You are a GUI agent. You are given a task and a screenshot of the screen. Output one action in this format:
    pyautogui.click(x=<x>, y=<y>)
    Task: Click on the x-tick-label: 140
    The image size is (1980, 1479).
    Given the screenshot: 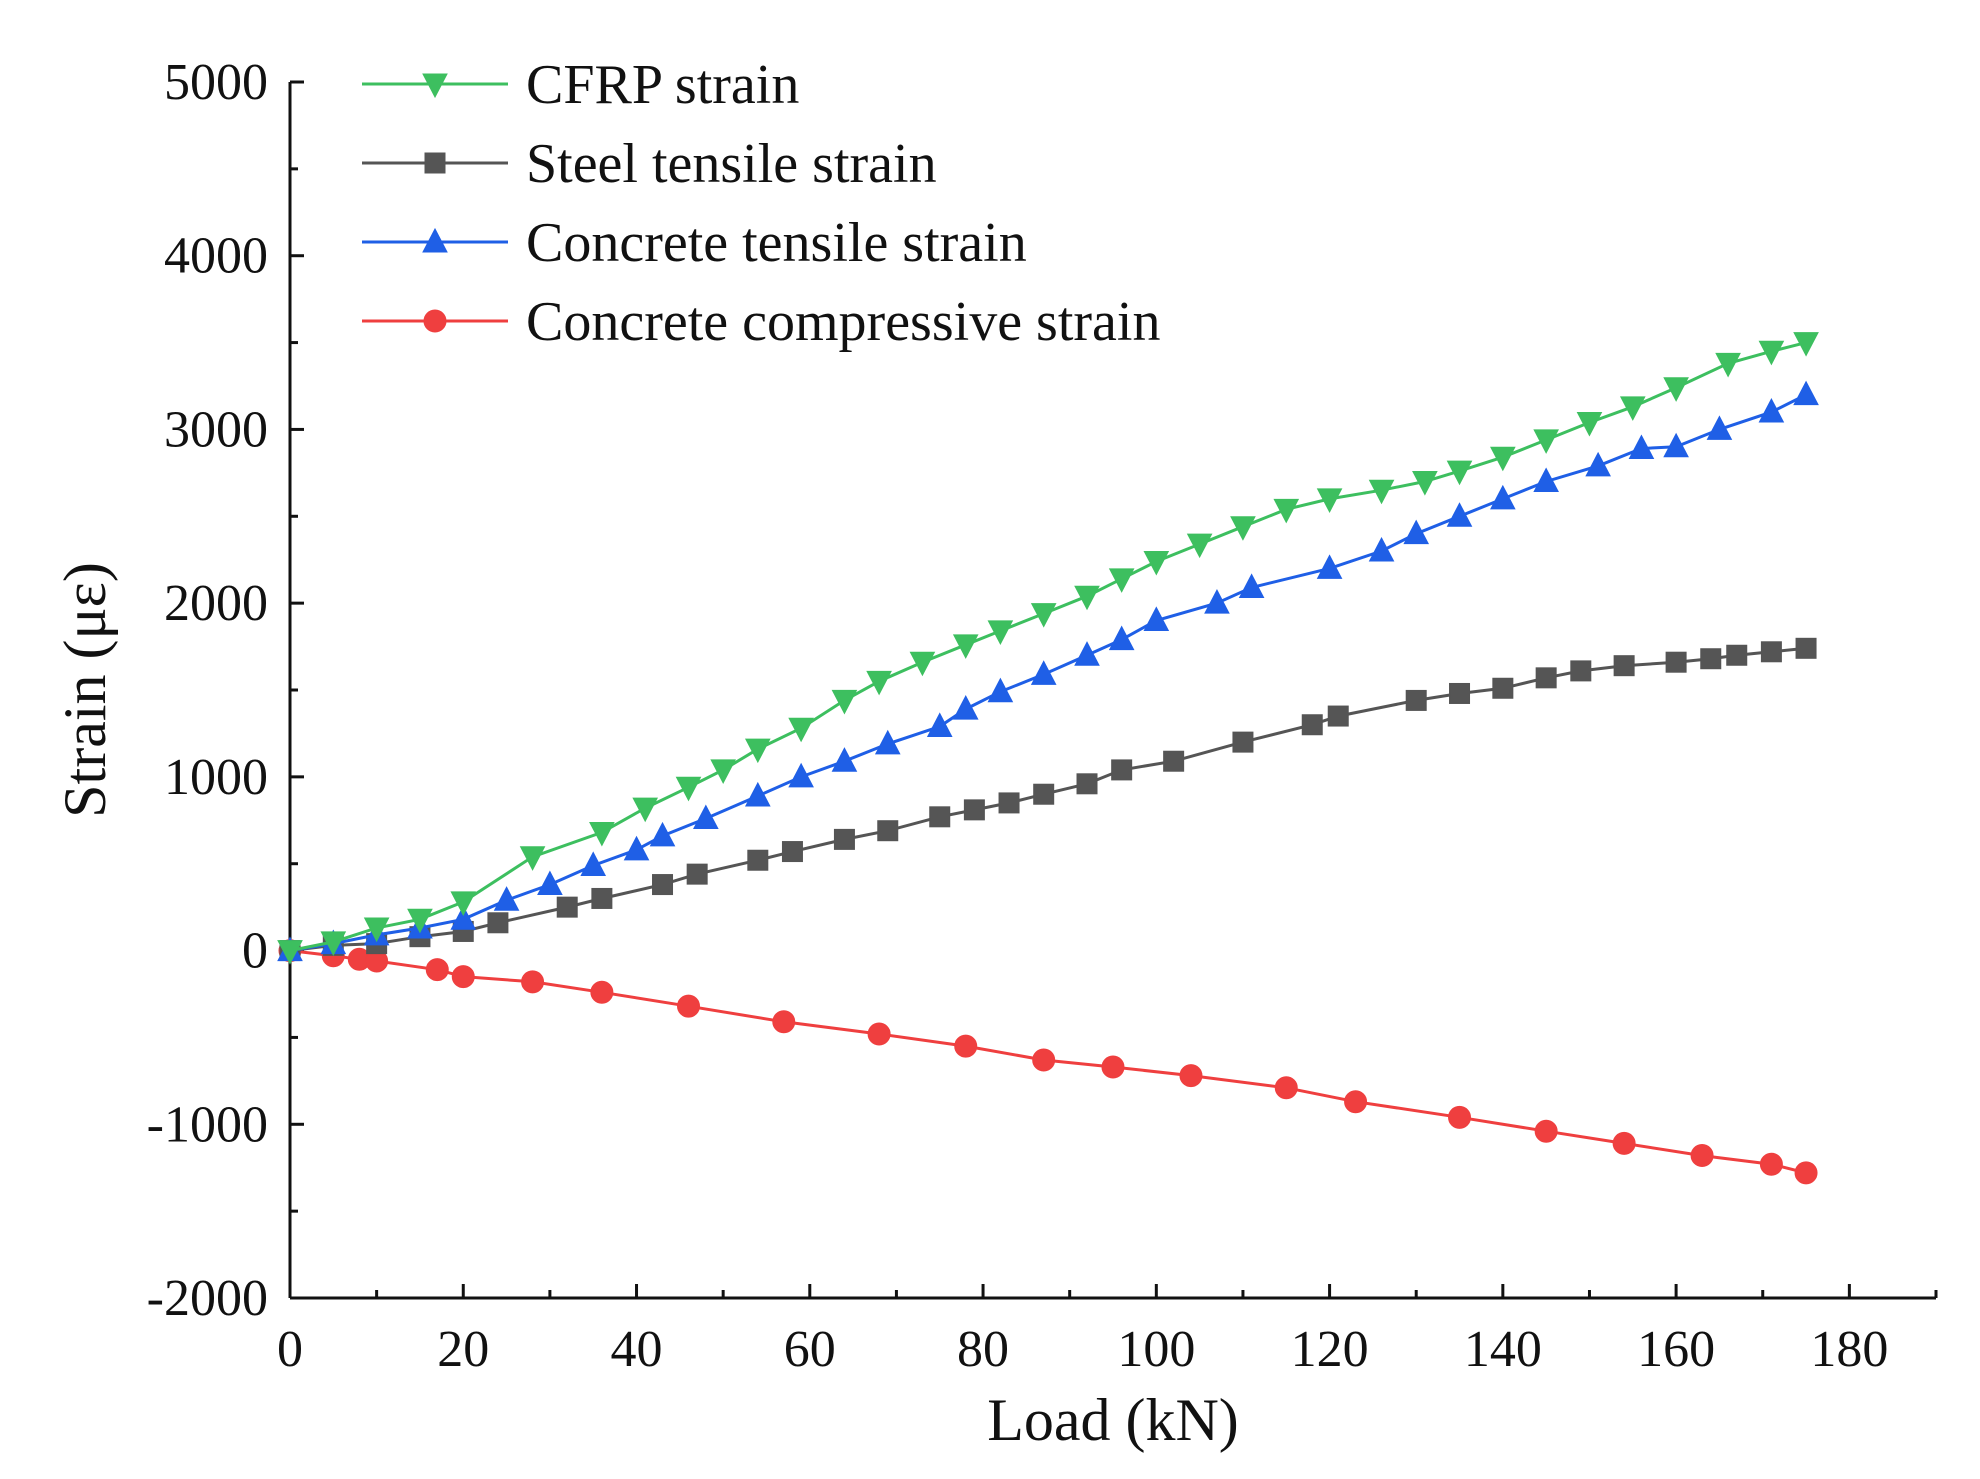 What is the action you would take?
    pyautogui.click(x=1503, y=1349)
    